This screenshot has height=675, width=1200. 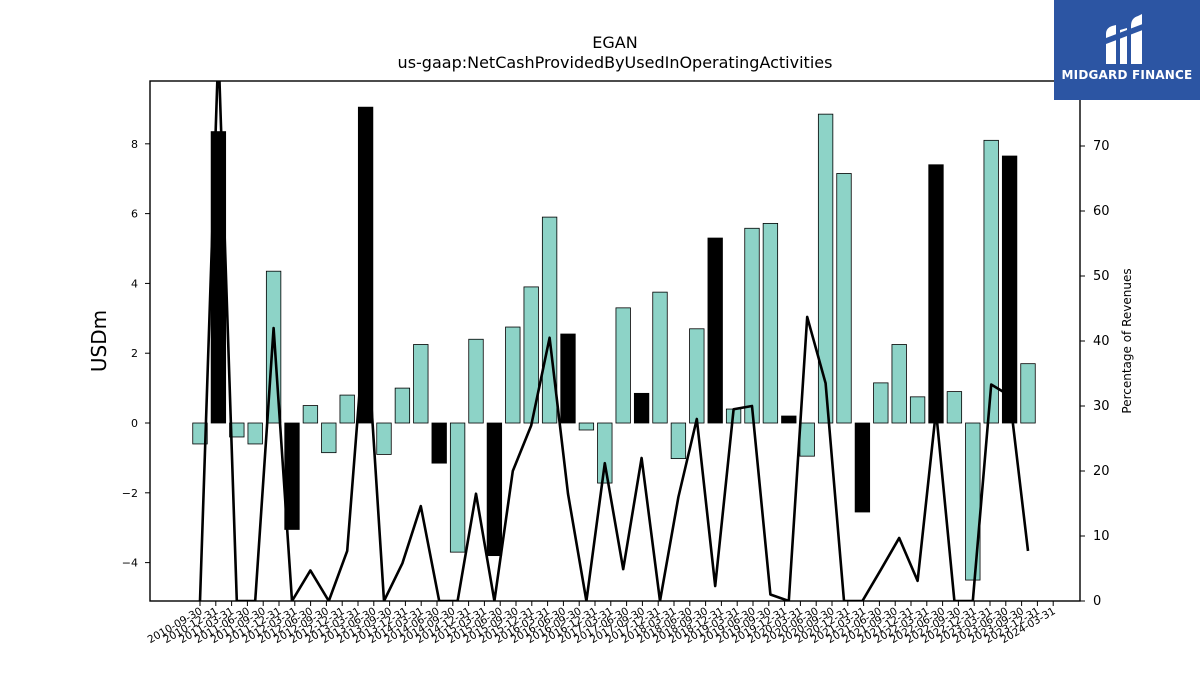 I want to click on y2-tick-label: 40, so click(x=1101, y=341).